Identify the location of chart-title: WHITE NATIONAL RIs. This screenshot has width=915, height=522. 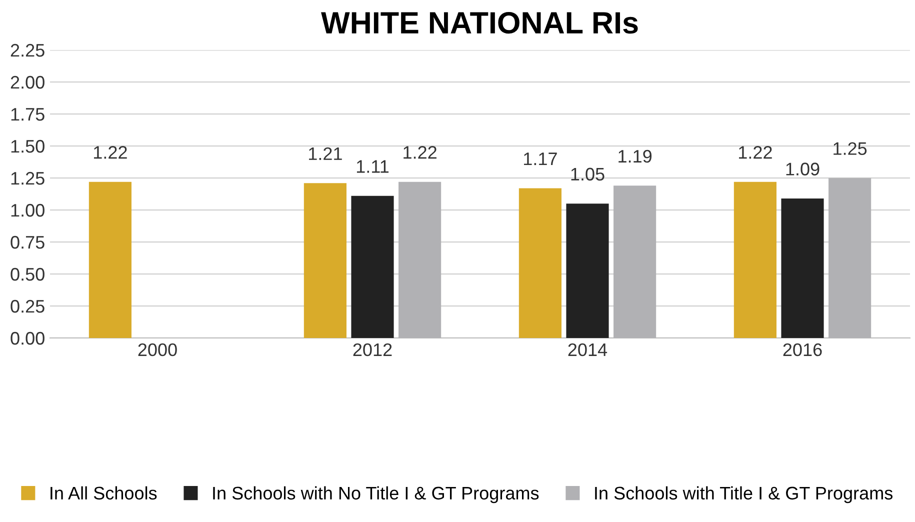
(479, 23).